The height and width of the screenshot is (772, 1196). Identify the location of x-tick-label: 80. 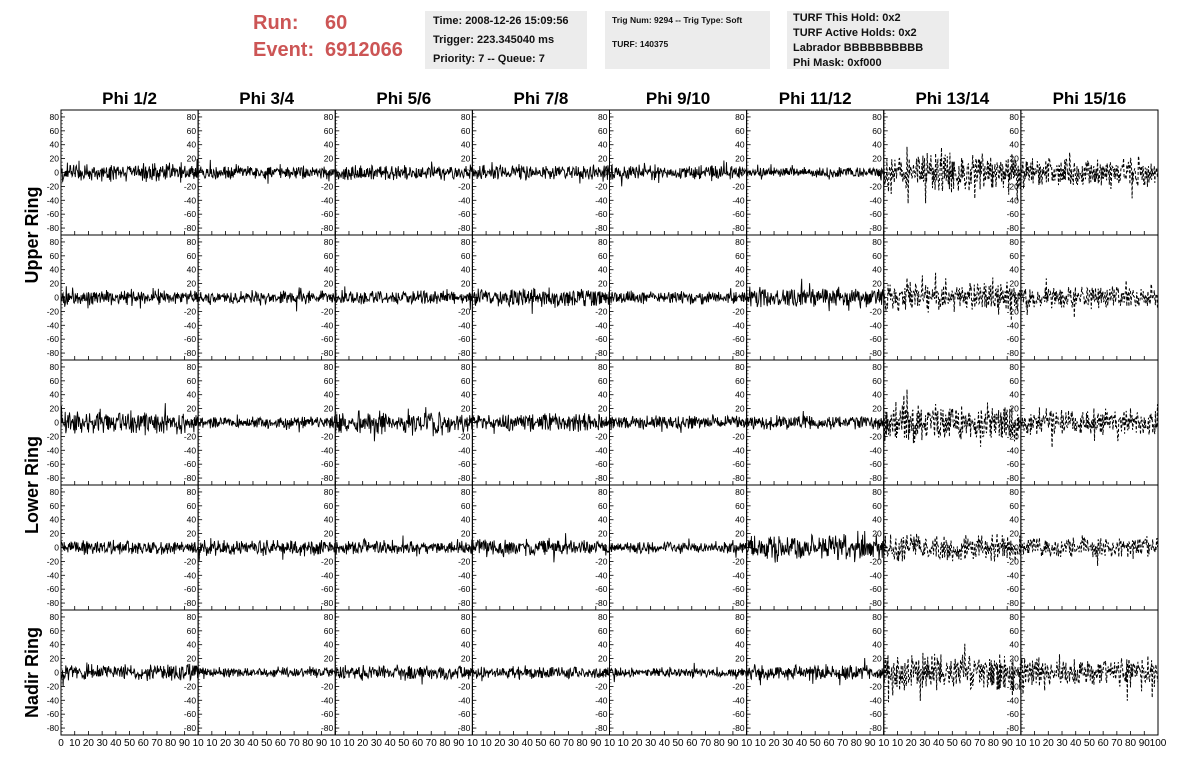
(445, 743).